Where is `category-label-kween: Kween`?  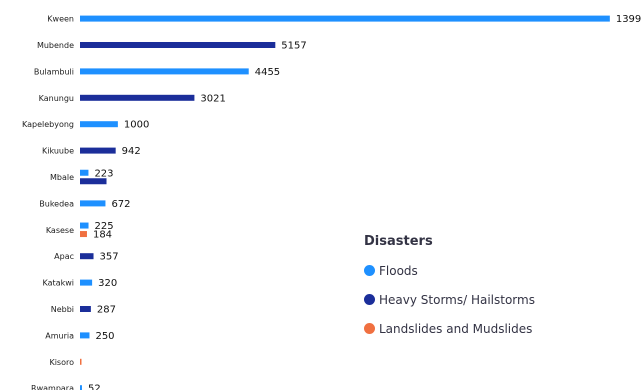 category-label-kween: Kween is located at coordinates (60, 19).